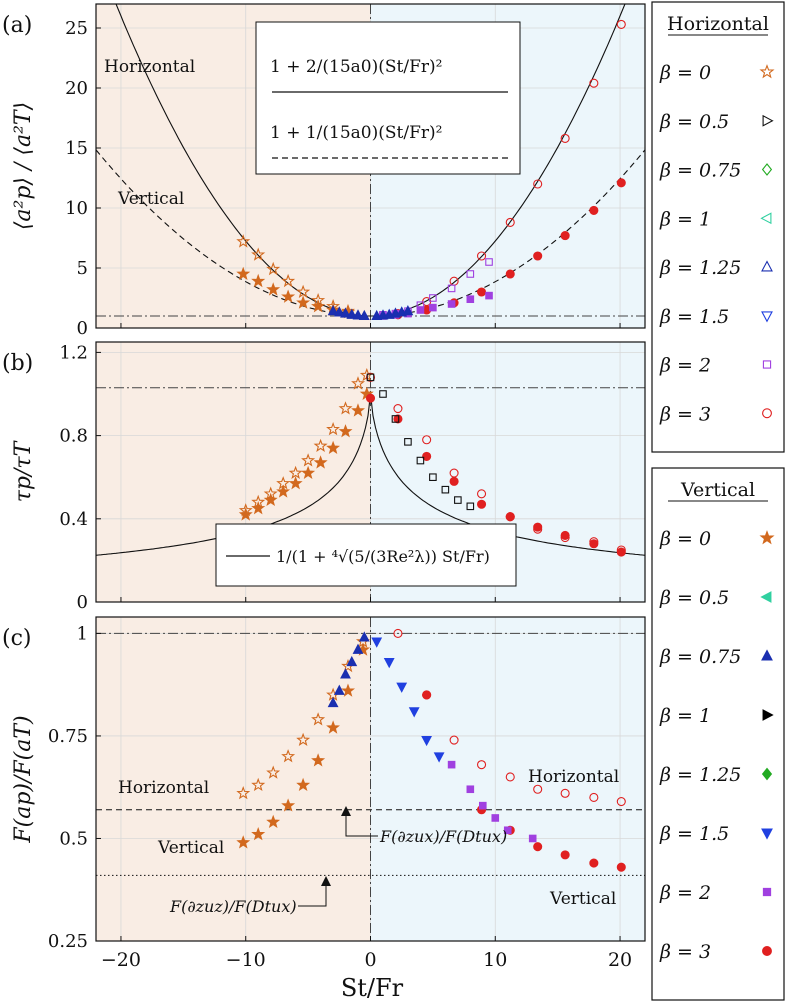 The image size is (789, 1007). Describe the element at coordinates (356, 67) in the screenshot. I see `formula-horizontal: 1 + 2/(15a0)(St/Fr)²` at that location.